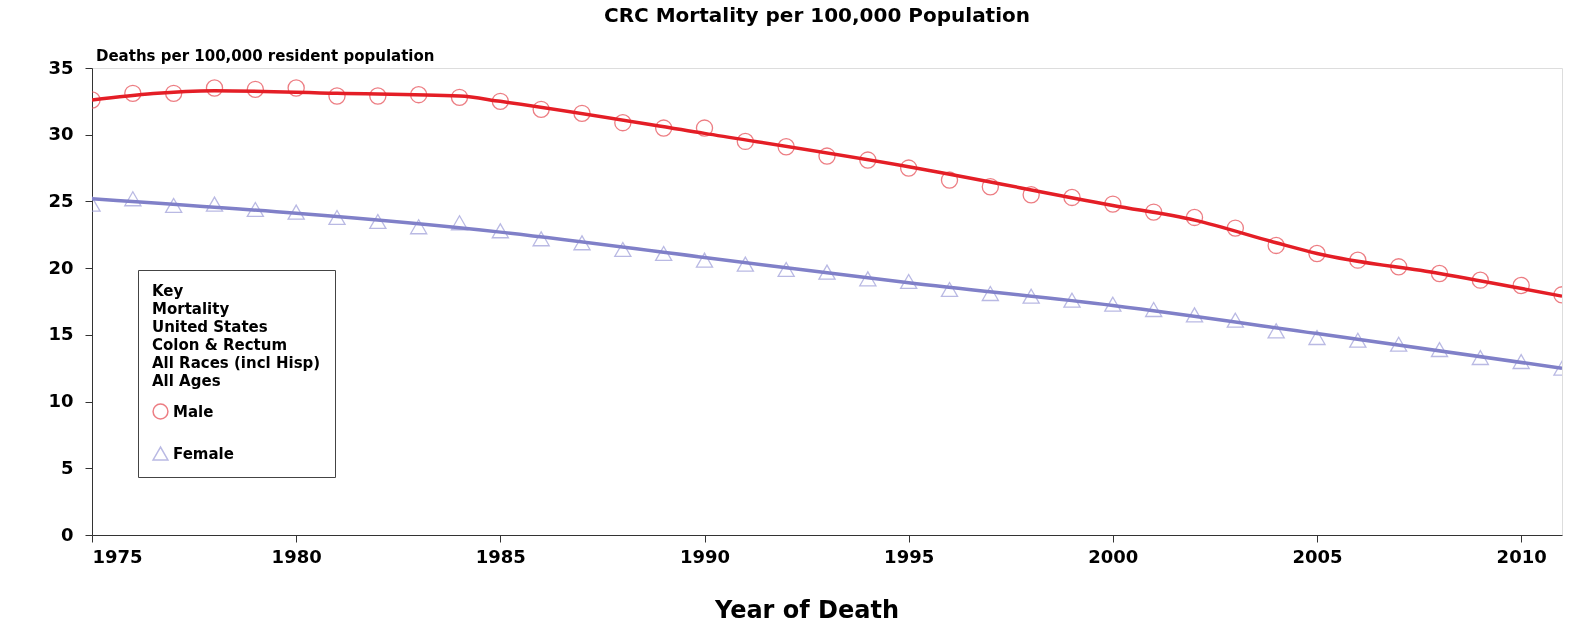  What do you see at coordinates (61, 267) in the screenshot?
I see `y-tick-label: 20` at bounding box center [61, 267].